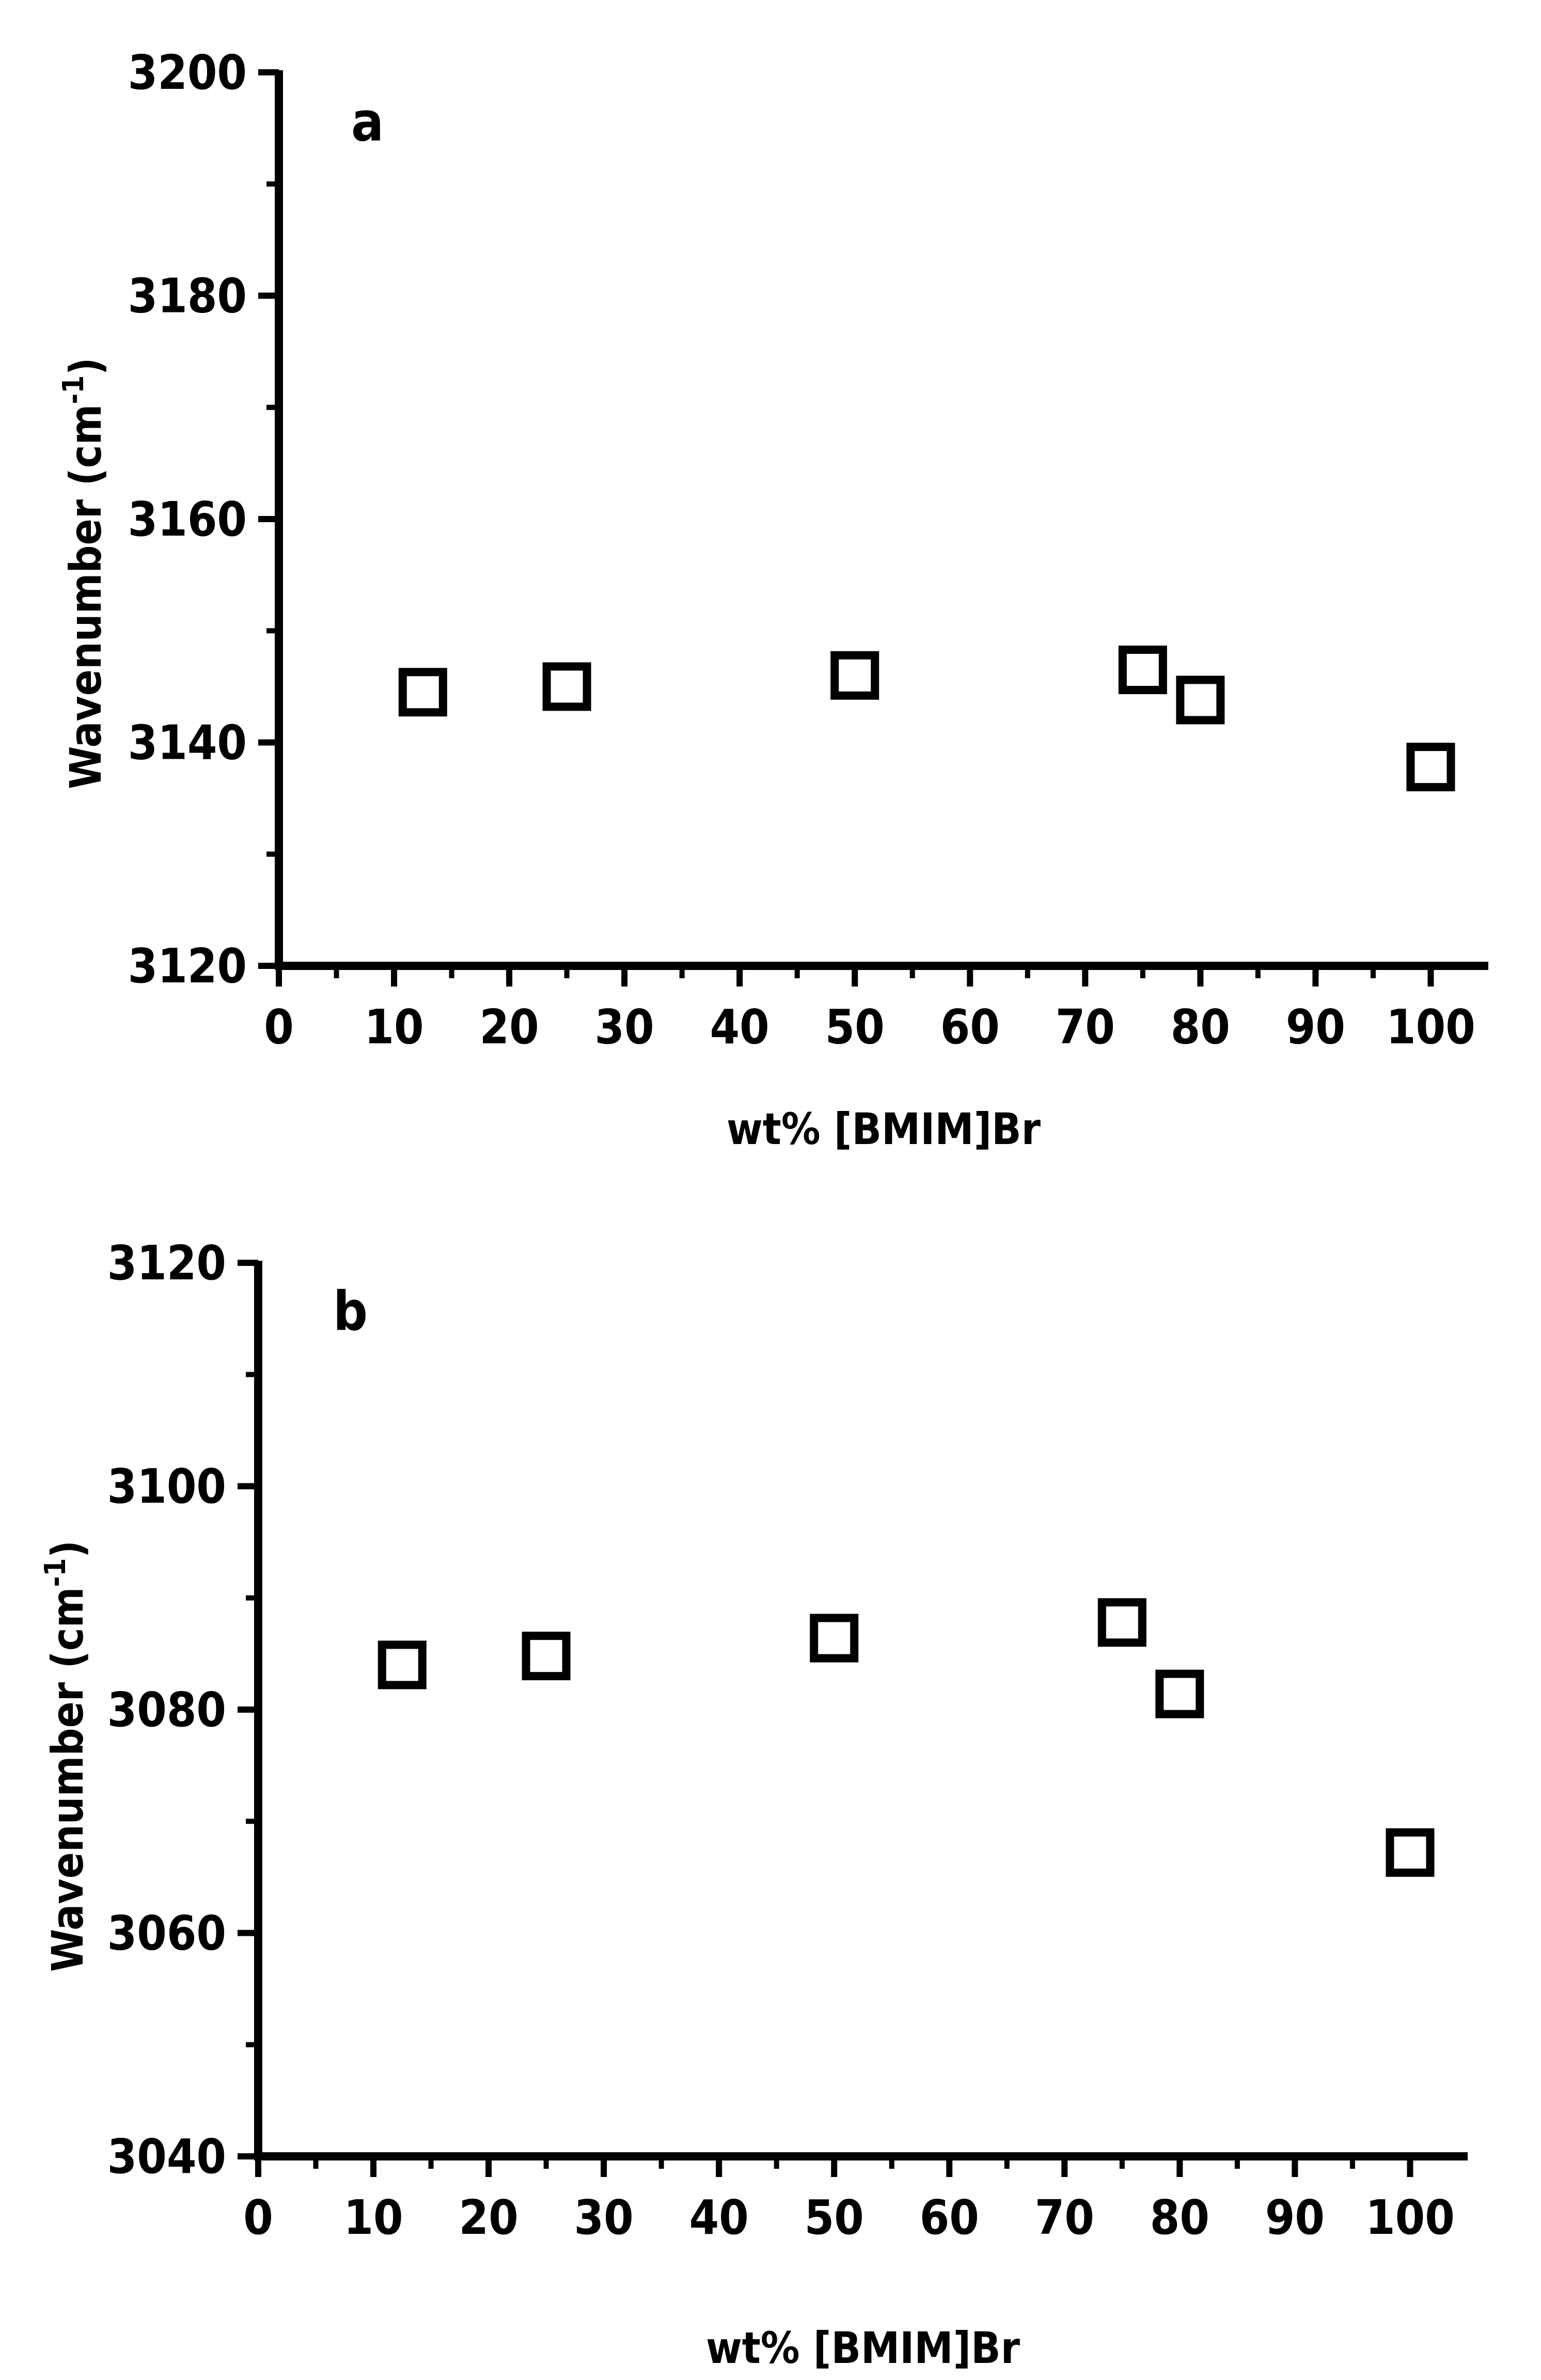  Describe the element at coordinates (167, 1709) in the screenshot. I see `y-tick-label: 3080` at that location.